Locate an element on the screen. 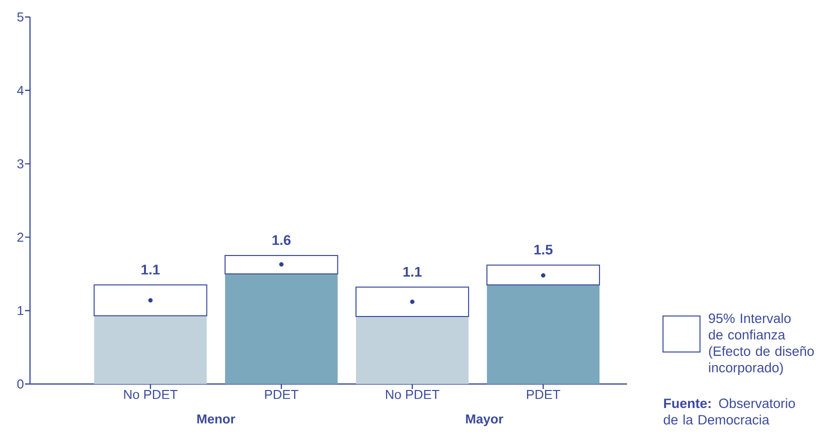 This screenshot has height=436, width=837. data-label: 1.5 is located at coordinates (543, 249).